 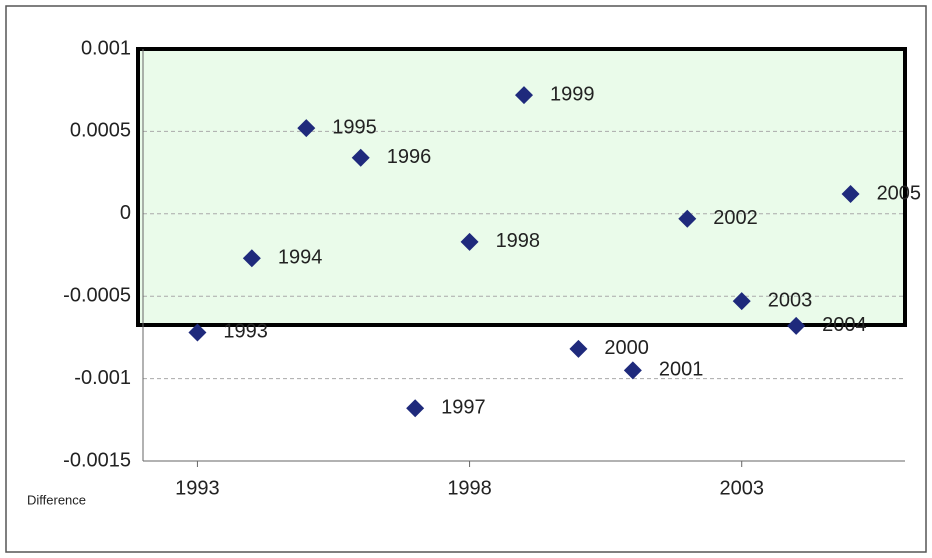 What do you see at coordinates (300, 258) in the screenshot?
I see `point-label: 1994` at bounding box center [300, 258].